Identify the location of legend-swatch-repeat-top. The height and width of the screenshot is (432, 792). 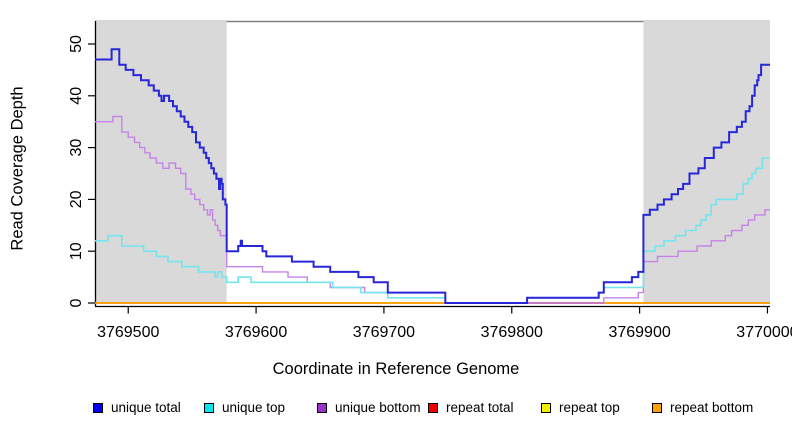
(546, 408).